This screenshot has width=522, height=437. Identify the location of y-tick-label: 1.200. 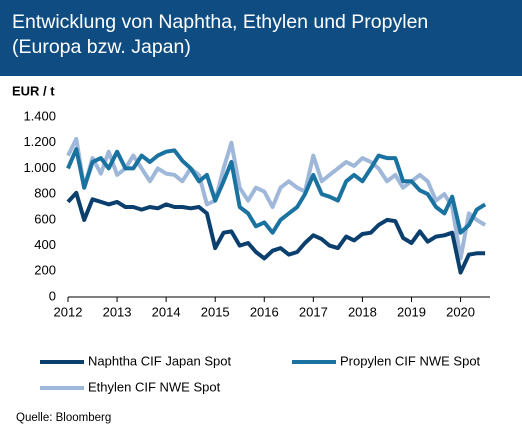
(39, 141).